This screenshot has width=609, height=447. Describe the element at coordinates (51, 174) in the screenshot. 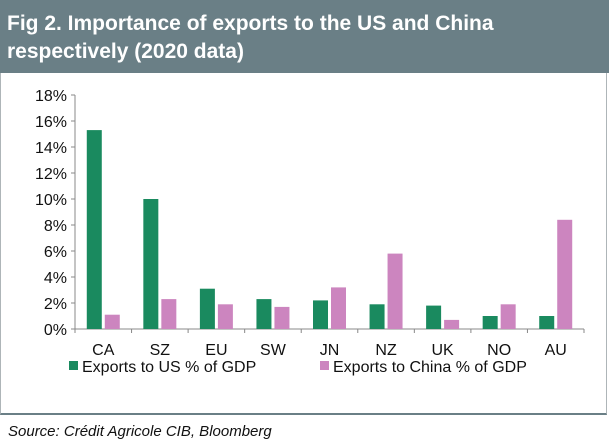

I see `y-tick-label: 12%` at that location.